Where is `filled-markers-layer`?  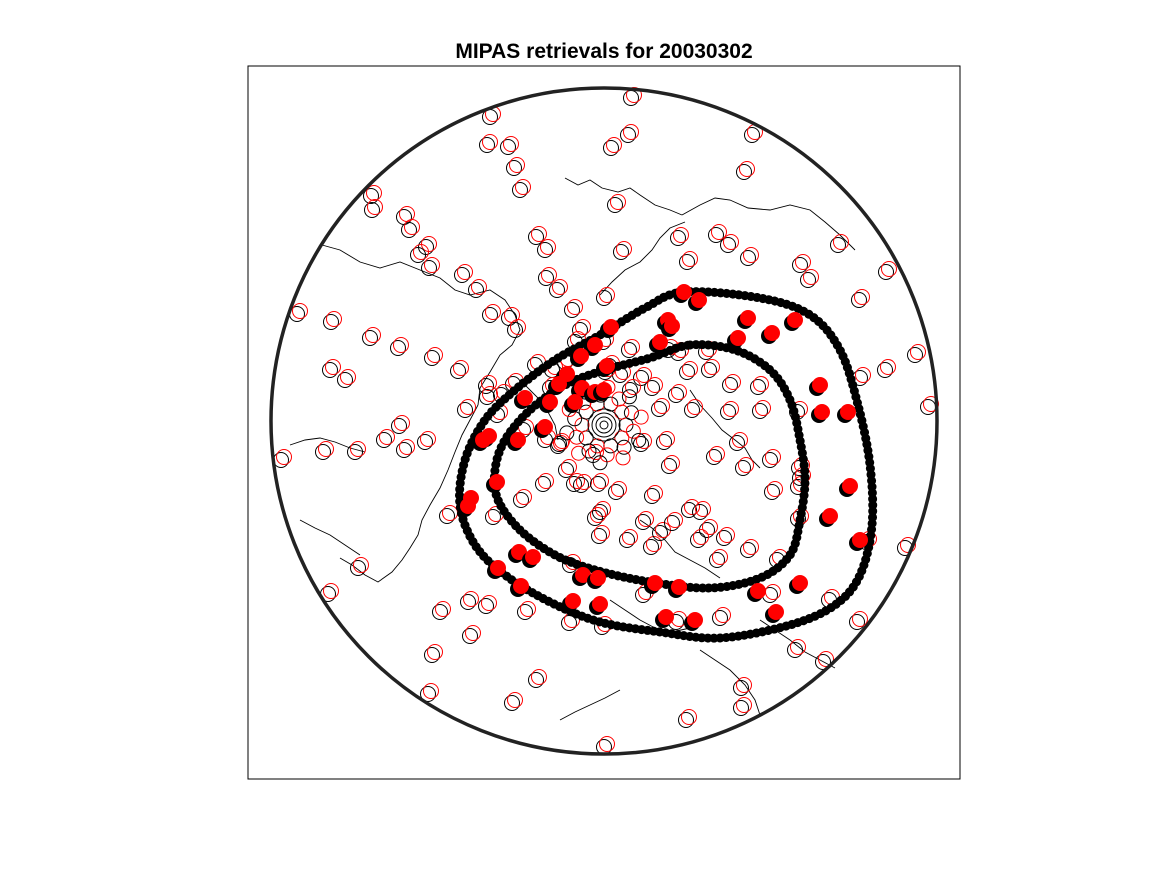
filled-markers-layer is located at coordinates (662, 457).